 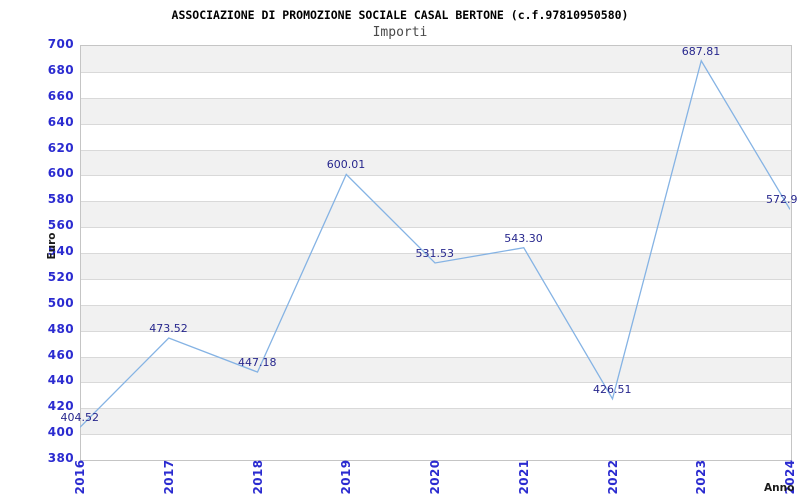 What do you see at coordinates (612, 389) in the screenshot?
I see `data-label: 426.51` at bounding box center [612, 389].